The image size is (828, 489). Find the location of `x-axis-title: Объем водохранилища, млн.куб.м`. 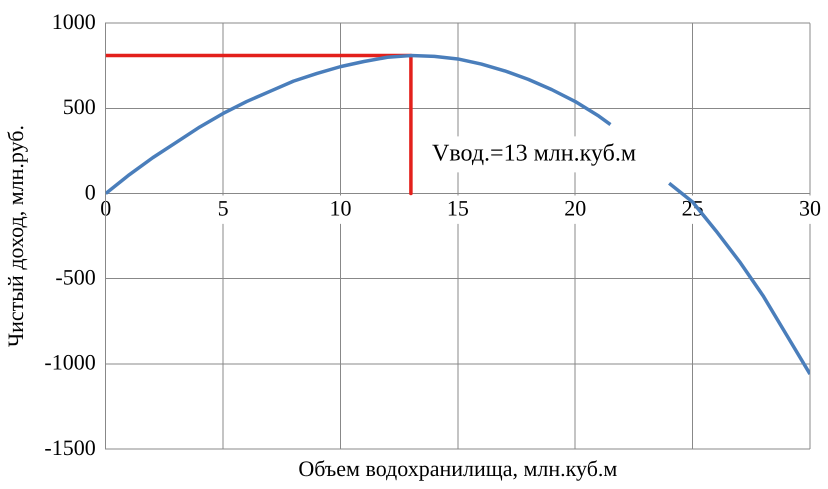

x-axis-title: Объем водохранилища, млн.куб.м is located at coordinates (458, 468).